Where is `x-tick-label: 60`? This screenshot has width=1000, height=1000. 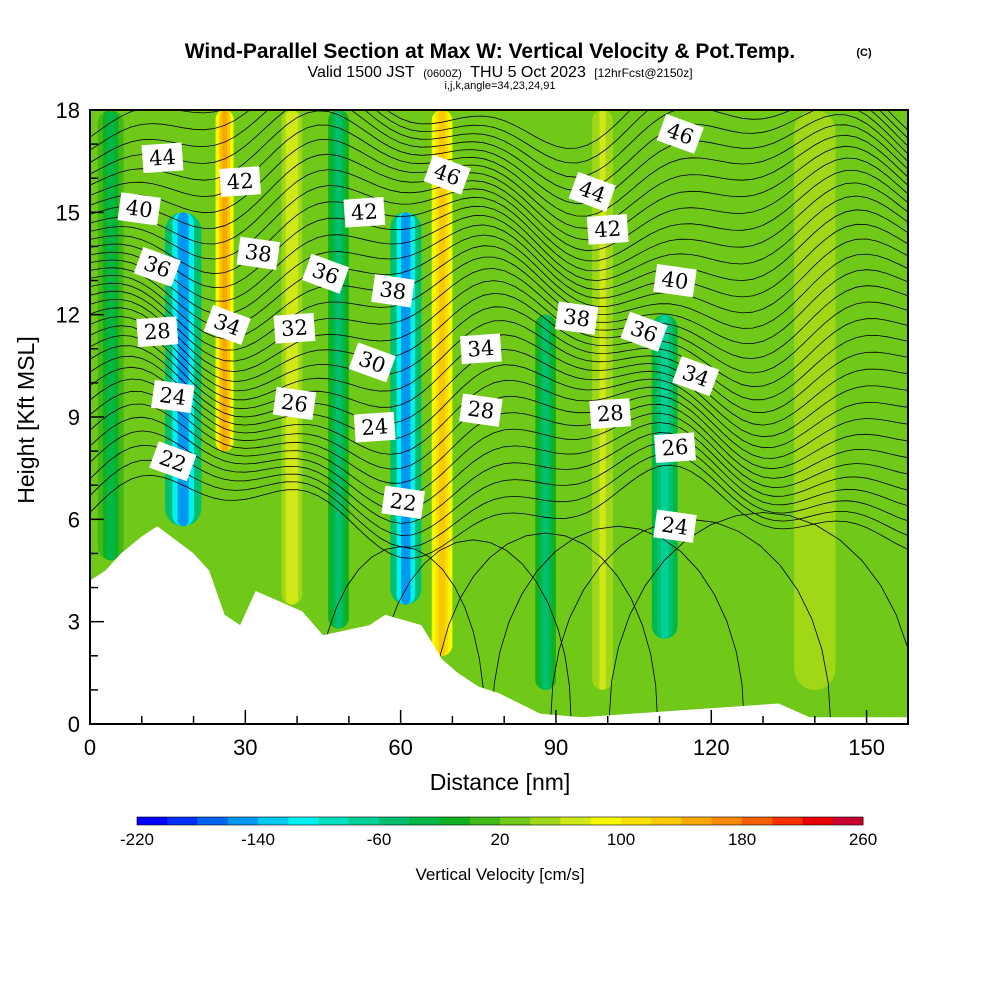 x-tick-label: 60 is located at coordinates (400, 747).